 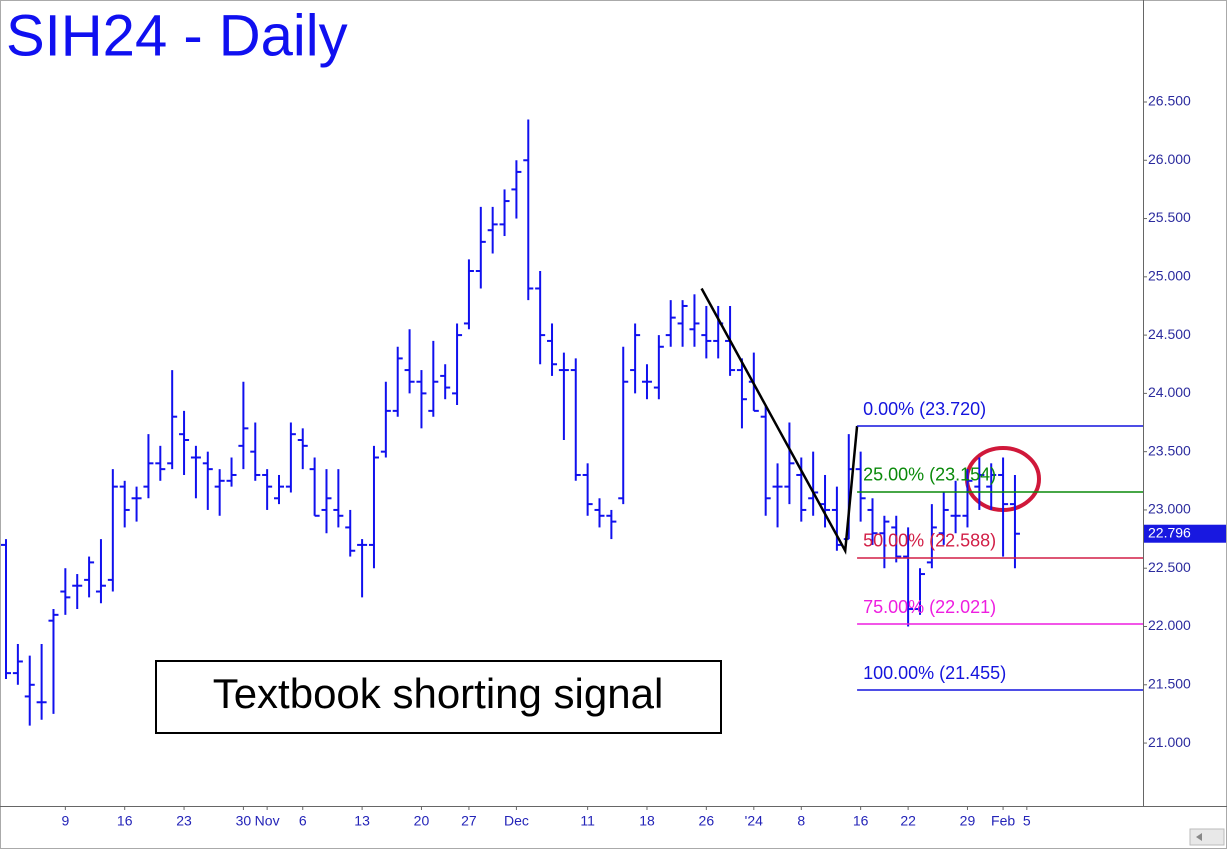 I want to click on last-price-box, so click(x=1185, y=533).